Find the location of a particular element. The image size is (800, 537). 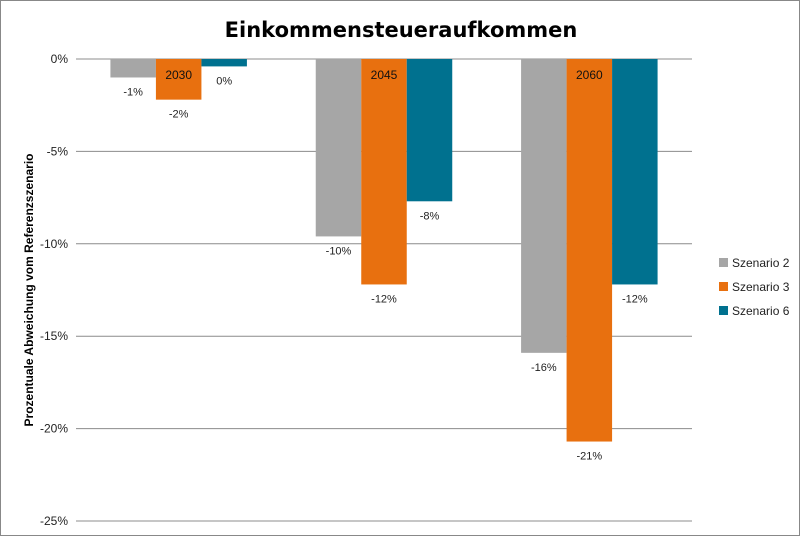

data-label: -21% is located at coordinates (589, 457).